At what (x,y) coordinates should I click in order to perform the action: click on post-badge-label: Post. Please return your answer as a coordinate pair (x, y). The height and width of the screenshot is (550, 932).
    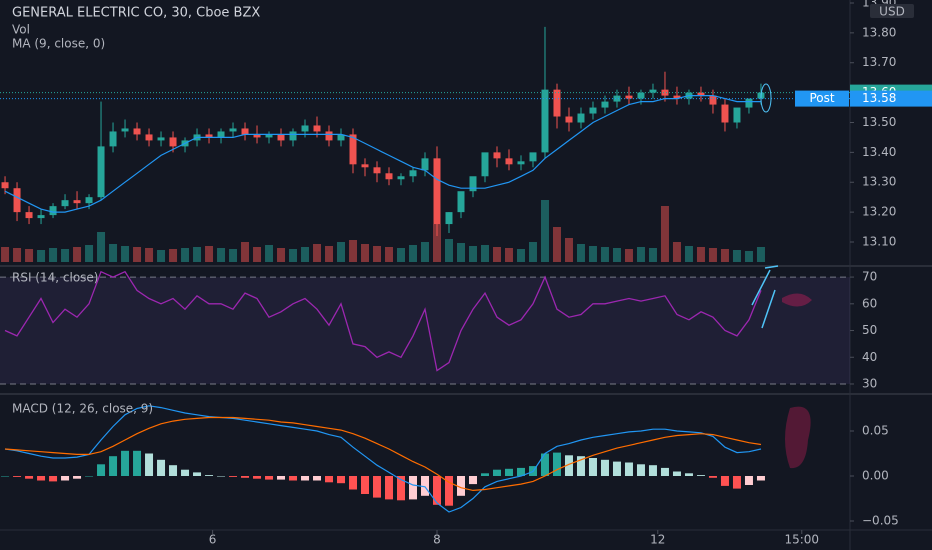
    Looking at the image, I should click on (821, 98).